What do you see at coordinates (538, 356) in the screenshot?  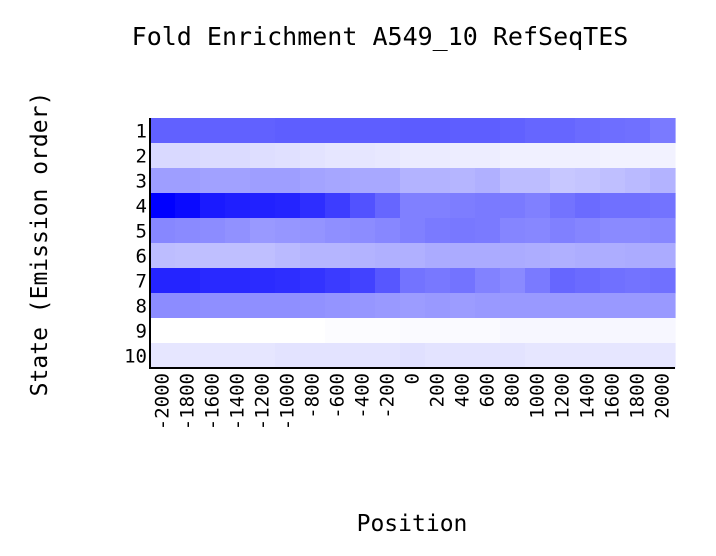 I see `heatmap-cell-r10-c16` at bounding box center [538, 356].